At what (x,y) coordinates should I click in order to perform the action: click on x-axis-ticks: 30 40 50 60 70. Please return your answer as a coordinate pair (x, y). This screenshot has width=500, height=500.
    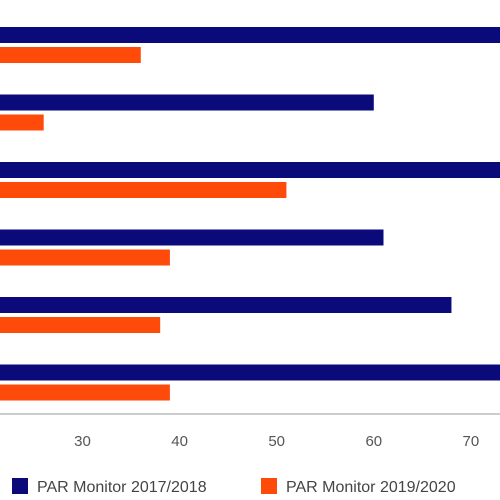
    Looking at the image, I should click on (276, 441).